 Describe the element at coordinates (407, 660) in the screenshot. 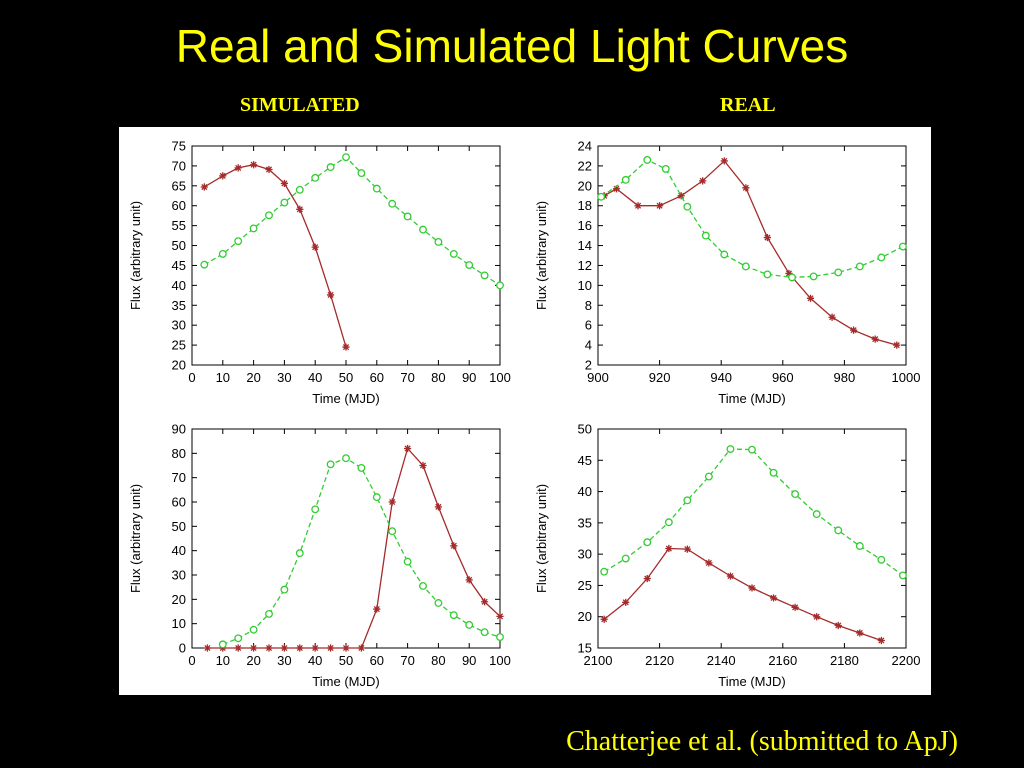

I see `x-tick-label: 70` at that location.